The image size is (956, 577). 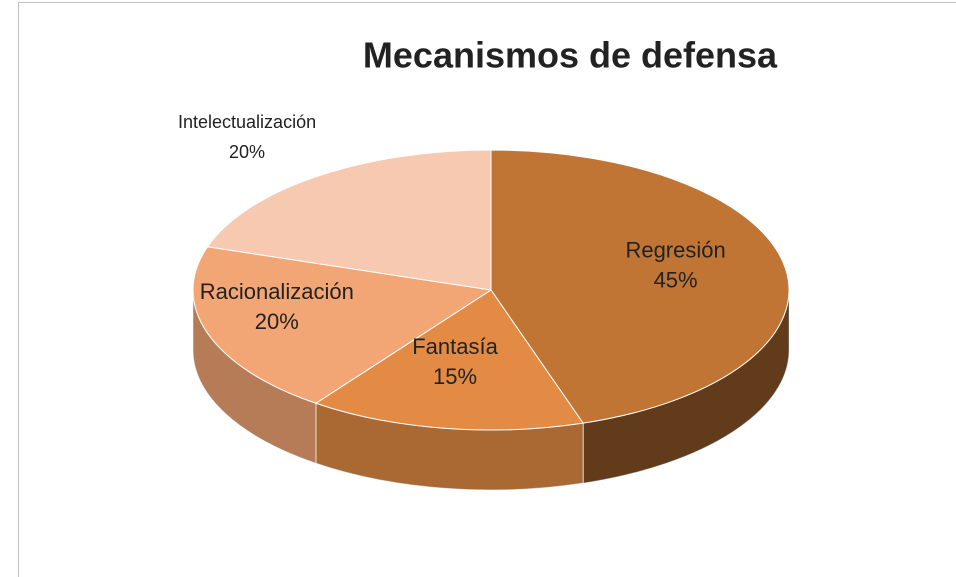 I want to click on slice-label: Fantasía, so click(x=455, y=346).